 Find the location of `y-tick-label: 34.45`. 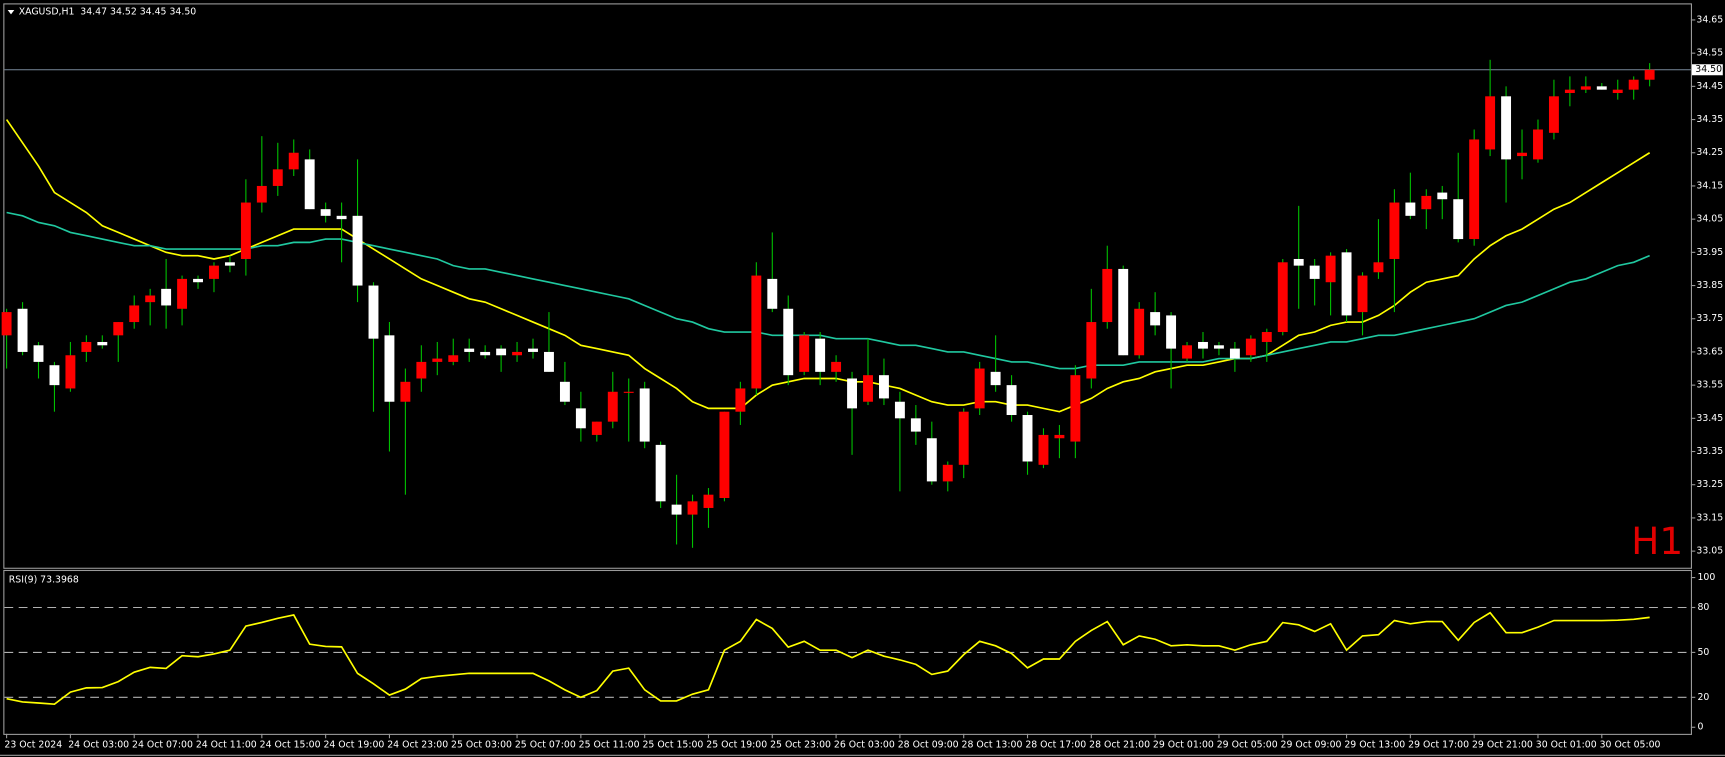

y-tick-label: 34.45 is located at coordinates (1709, 86).